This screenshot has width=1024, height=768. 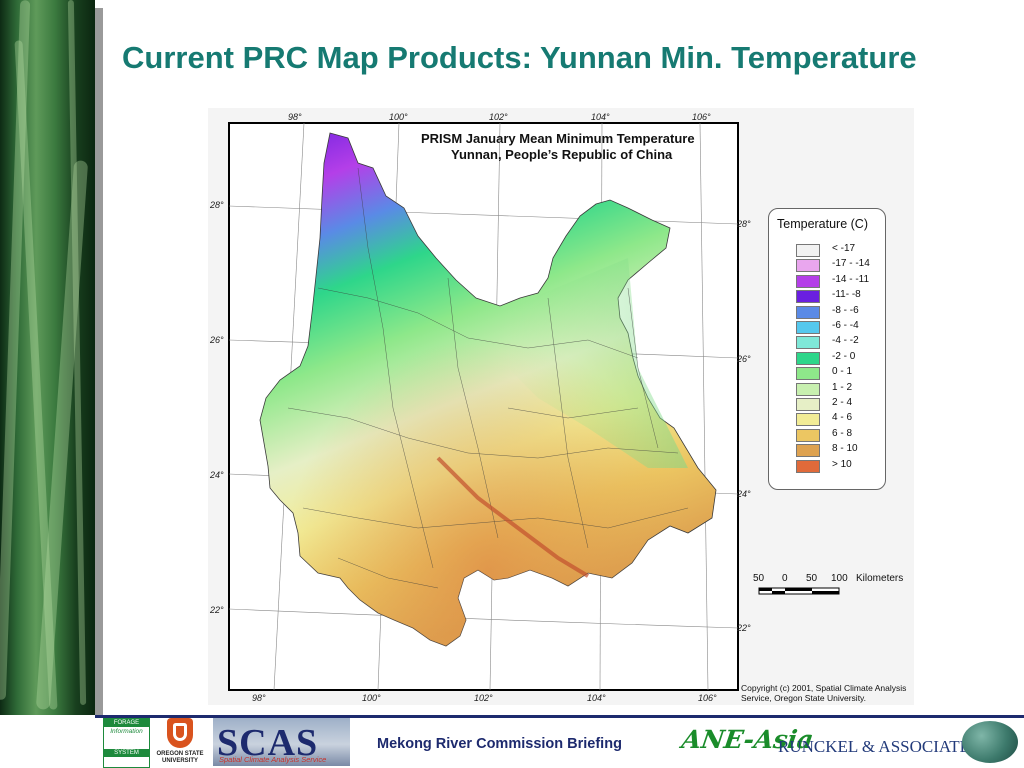 I want to click on scas-logo: SCAS Spatial Climate Analysis Service, so click(x=281, y=742).